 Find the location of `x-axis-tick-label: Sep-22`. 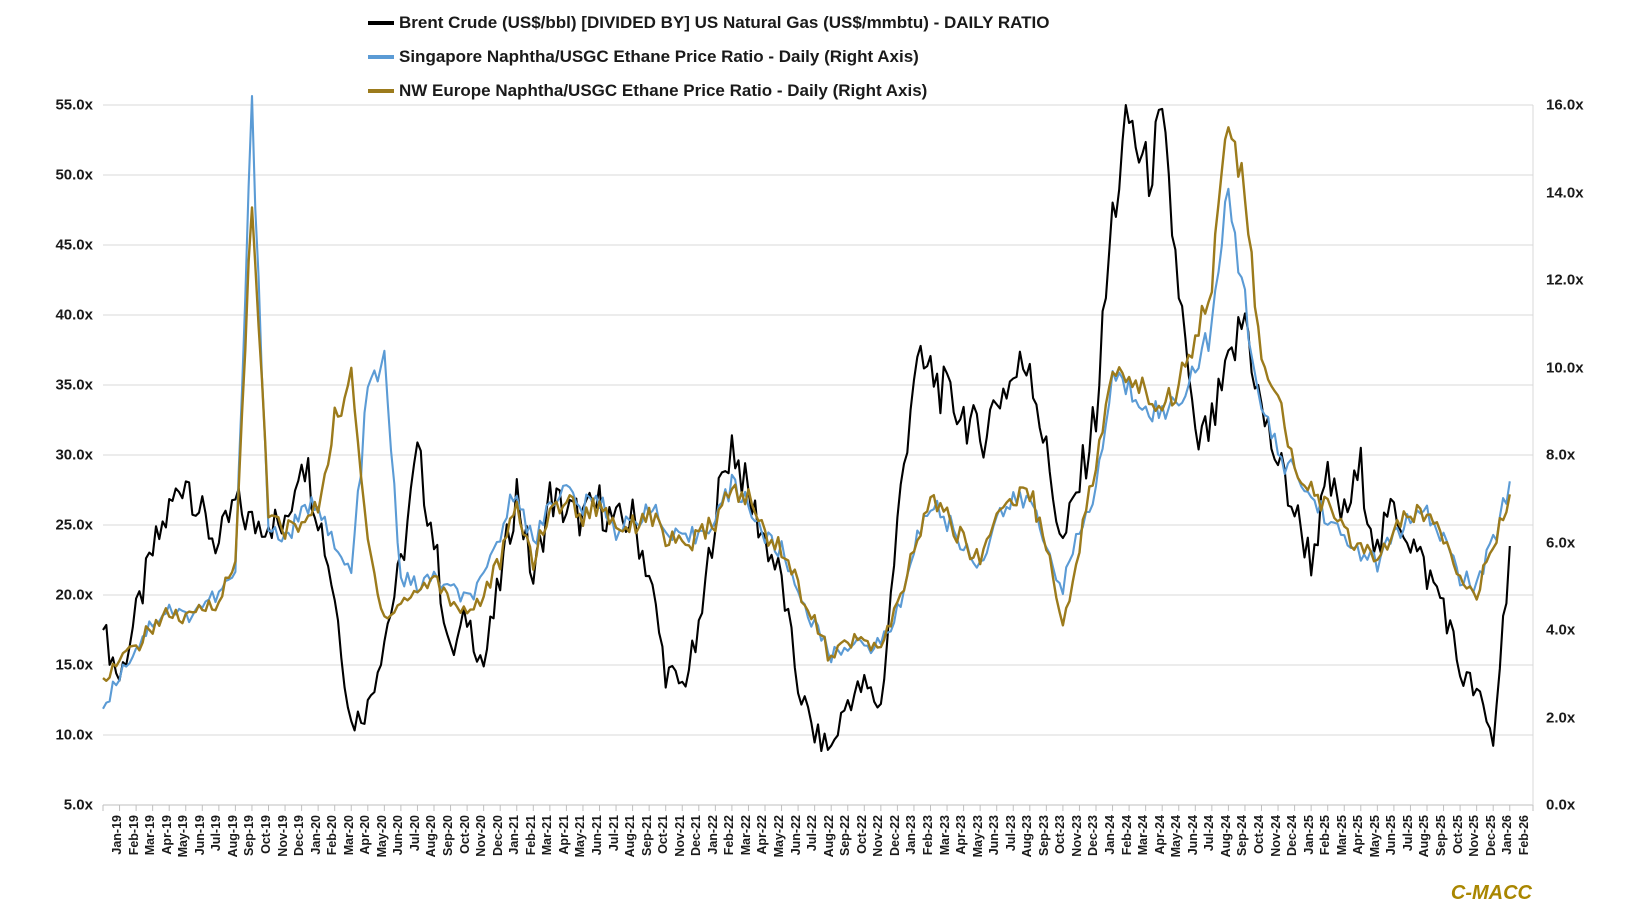

x-axis-tick-label: Sep-22 is located at coordinates (845, 835).